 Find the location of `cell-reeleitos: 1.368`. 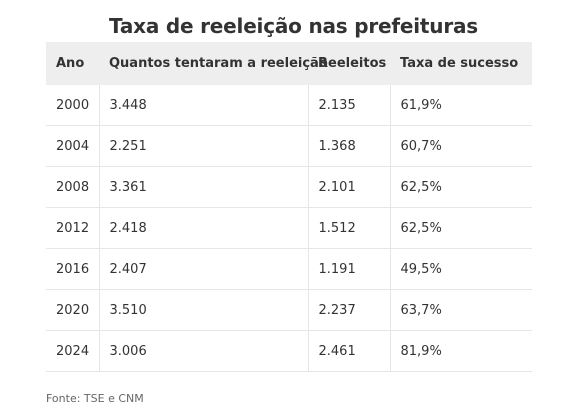

cell-reeleitos: 1.368 is located at coordinates (349, 146).